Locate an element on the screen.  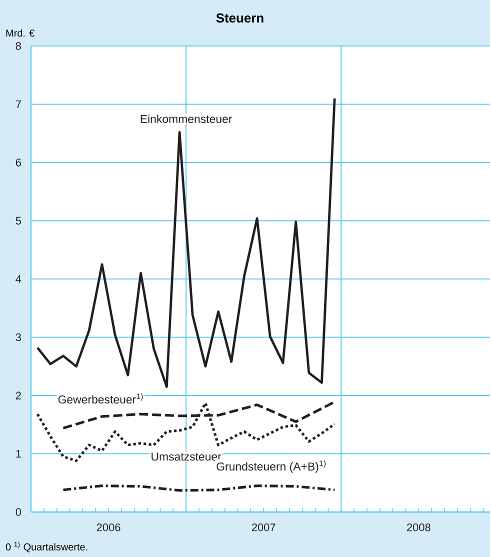
y-tick-label: 8 is located at coordinates (19, 46).